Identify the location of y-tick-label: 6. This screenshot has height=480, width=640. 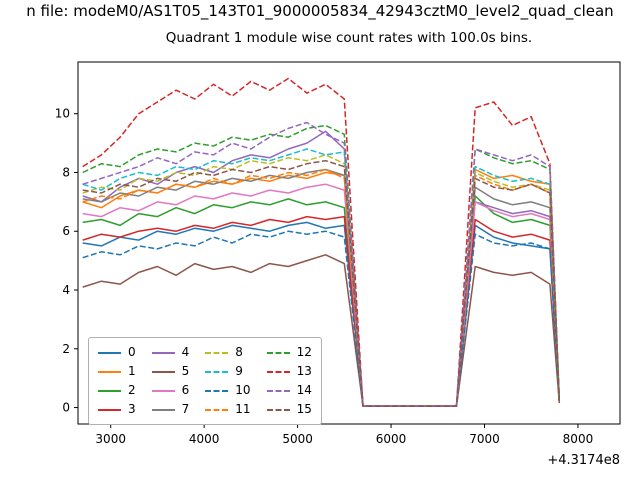
(66, 231).